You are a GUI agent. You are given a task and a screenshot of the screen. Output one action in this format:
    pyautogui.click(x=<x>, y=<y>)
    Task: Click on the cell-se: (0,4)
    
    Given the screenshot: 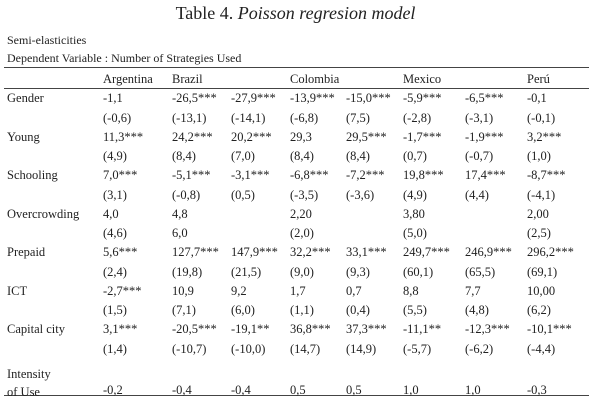 What is the action you would take?
    pyautogui.click(x=358, y=310)
    